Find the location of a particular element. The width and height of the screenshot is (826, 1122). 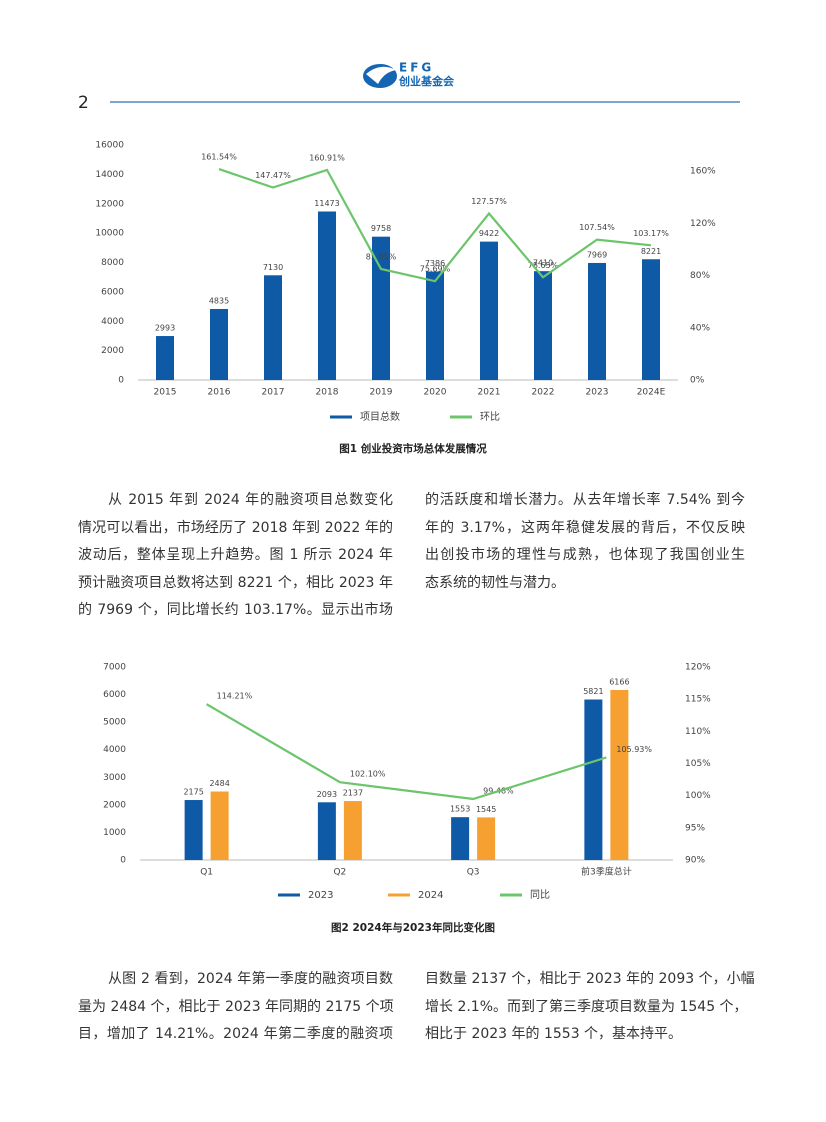

bar-value-label: 7969 is located at coordinates (597, 254).